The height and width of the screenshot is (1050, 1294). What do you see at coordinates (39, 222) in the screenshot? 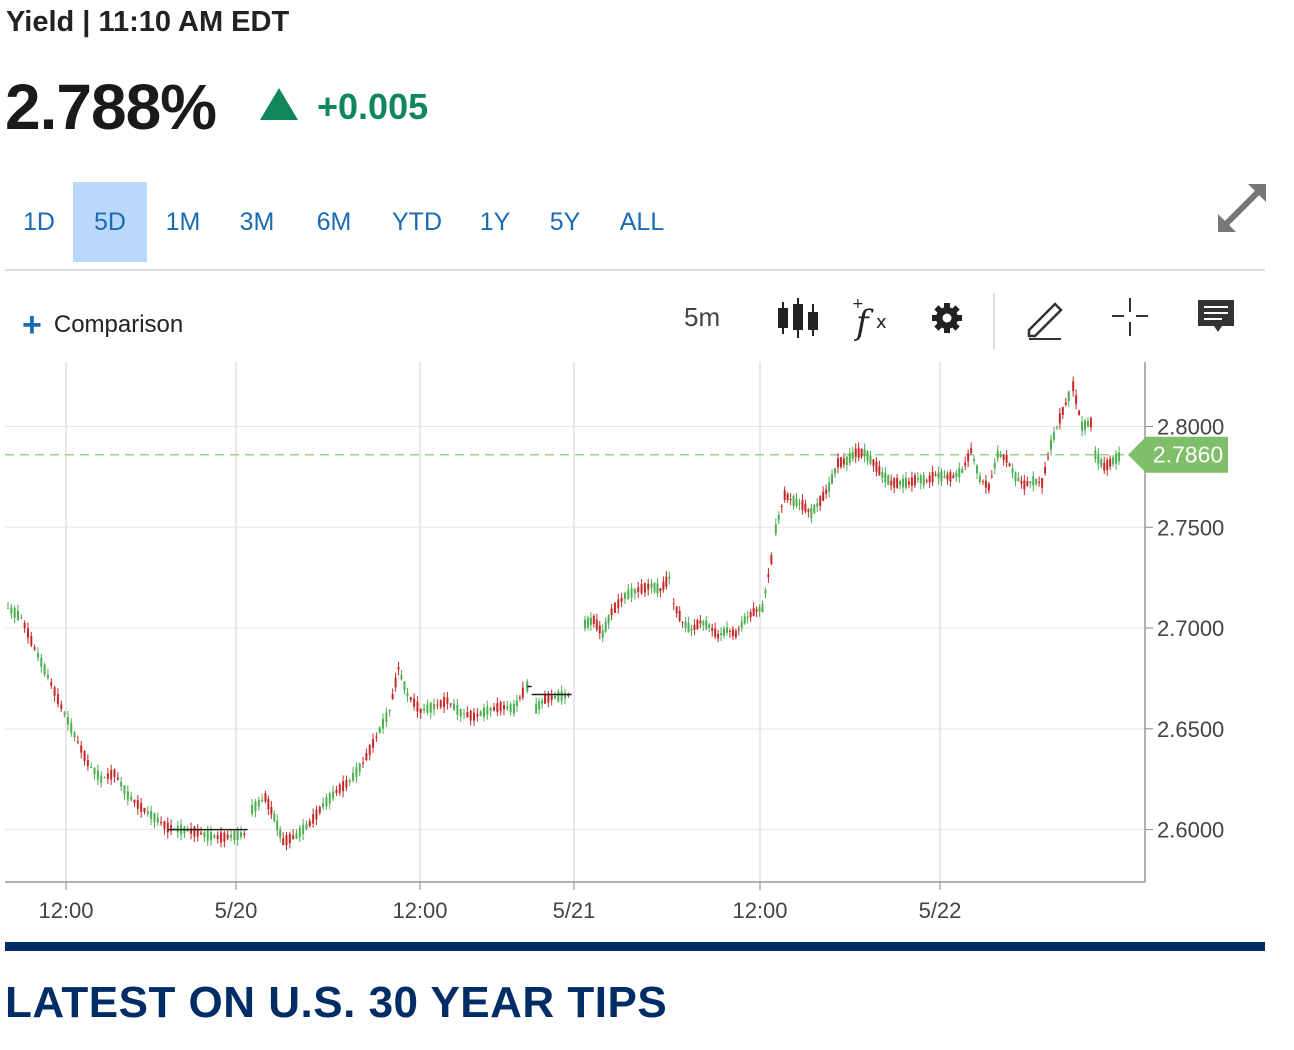
I see `range-tab-1d: 1D` at bounding box center [39, 222].